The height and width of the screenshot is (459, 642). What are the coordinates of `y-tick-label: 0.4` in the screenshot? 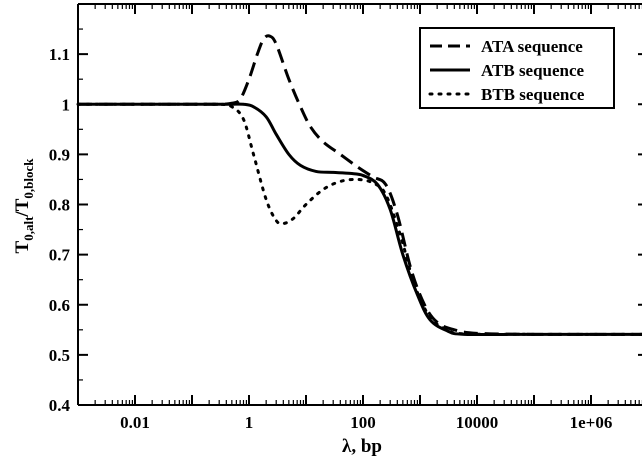 It's located at (60, 405).